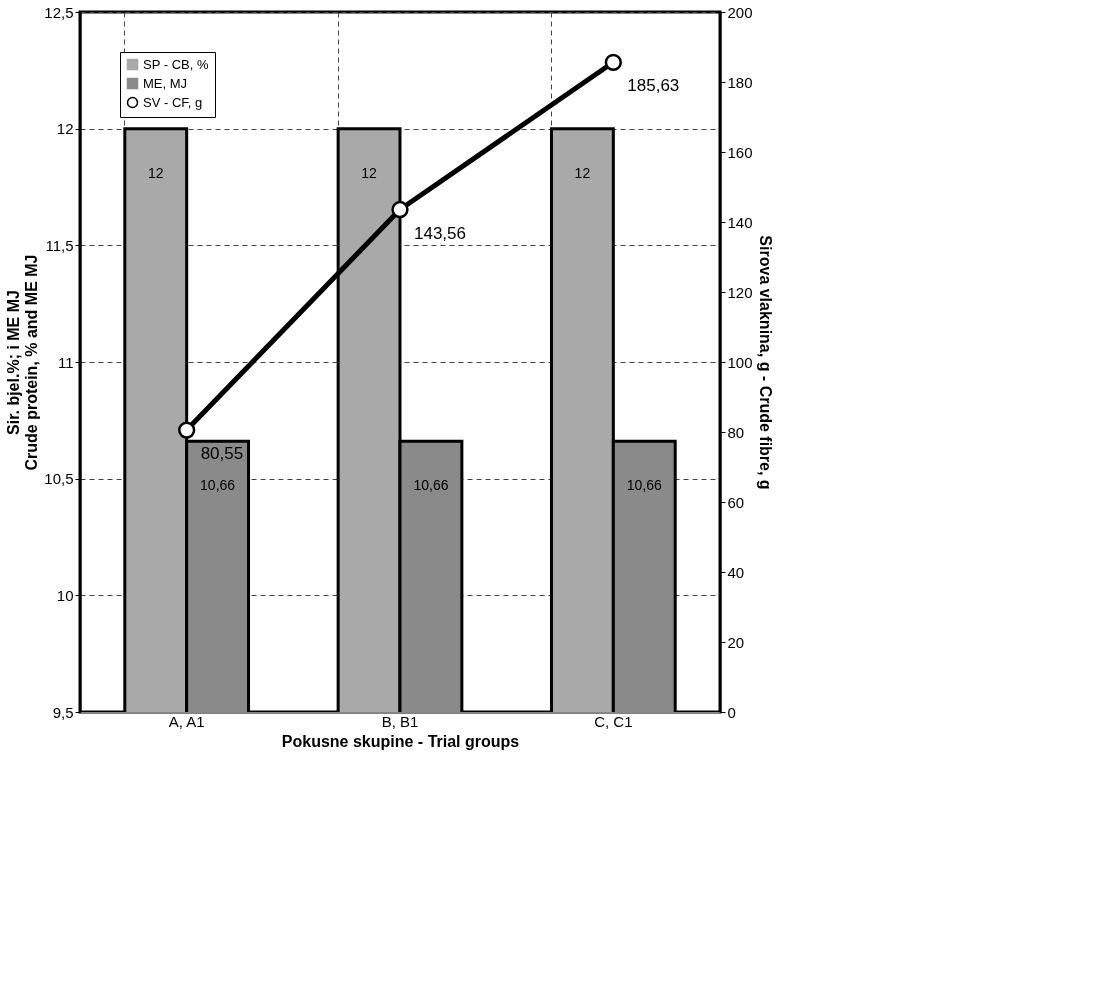 The width and height of the screenshot is (1107, 981). What do you see at coordinates (740, 82) in the screenshot?
I see `y2-tick-label: 180` at bounding box center [740, 82].